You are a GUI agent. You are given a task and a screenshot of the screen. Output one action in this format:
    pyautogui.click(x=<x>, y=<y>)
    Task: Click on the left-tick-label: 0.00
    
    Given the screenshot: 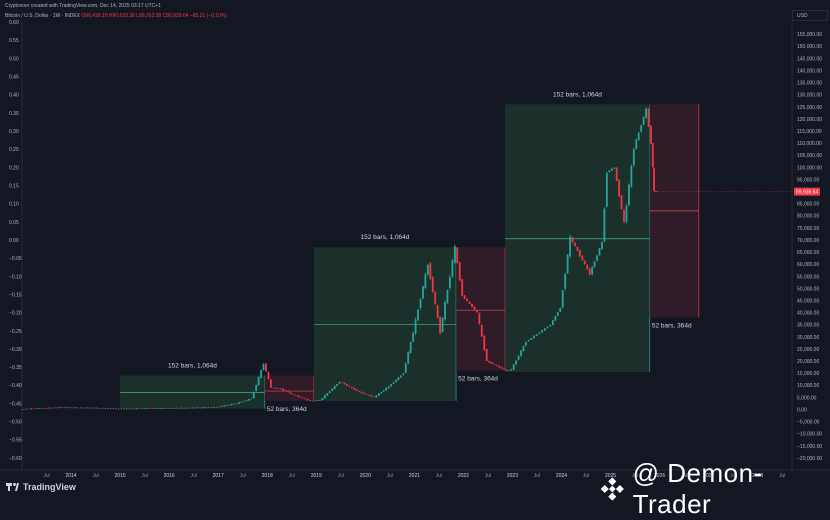 What is the action you would take?
    pyautogui.click(x=14, y=241)
    